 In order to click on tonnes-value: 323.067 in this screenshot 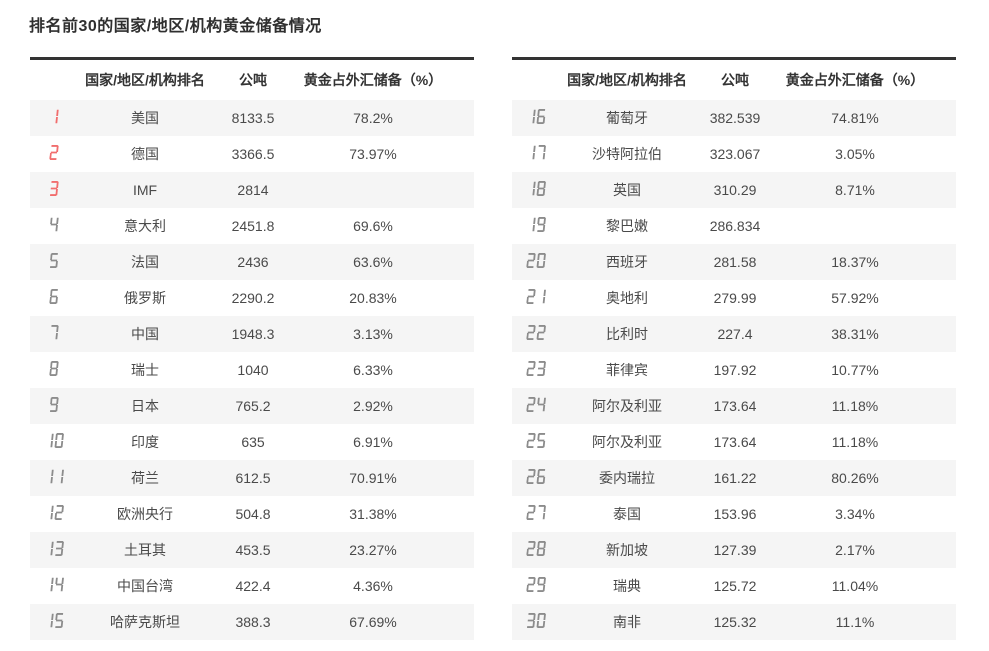, I will do `click(735, 153)`.